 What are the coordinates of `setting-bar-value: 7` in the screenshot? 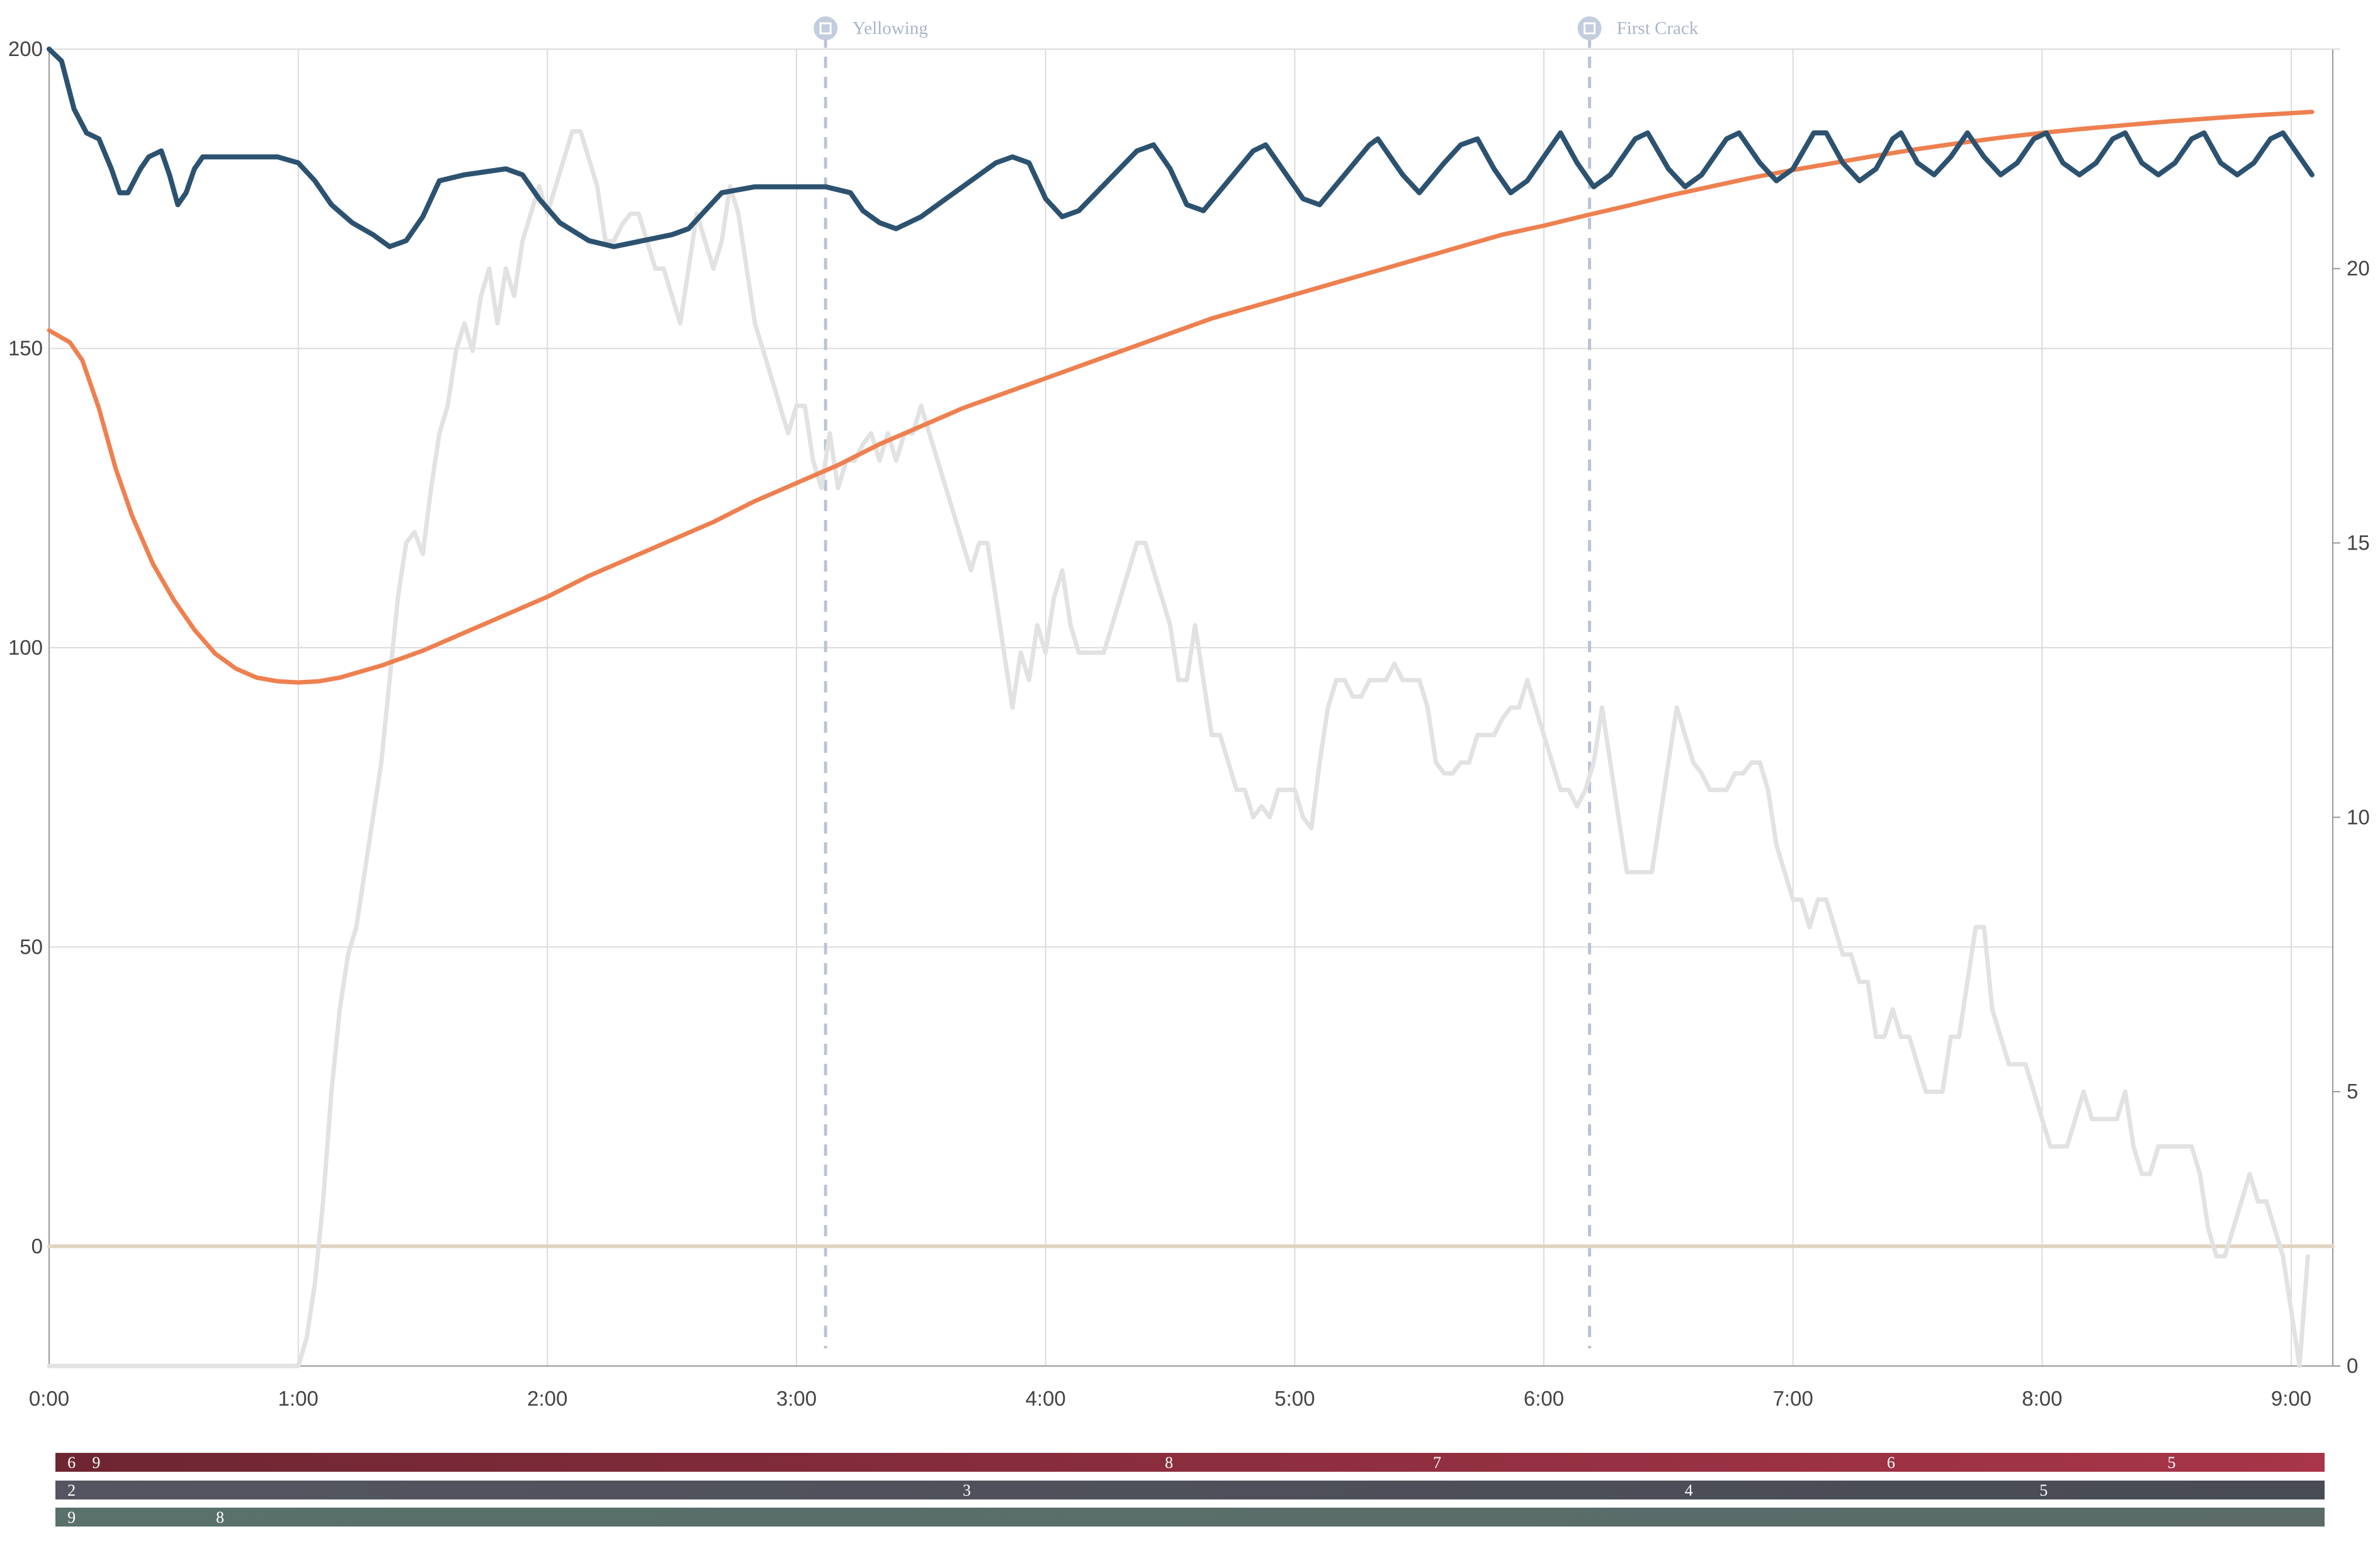 It's located at (1437, 1463).